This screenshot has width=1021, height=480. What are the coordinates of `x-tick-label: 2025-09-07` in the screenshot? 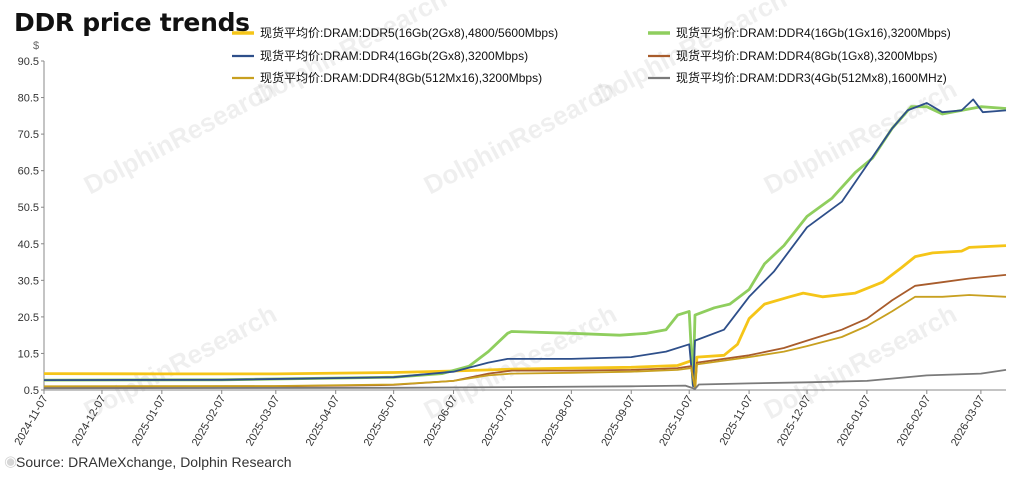 It's located at (618, 421).